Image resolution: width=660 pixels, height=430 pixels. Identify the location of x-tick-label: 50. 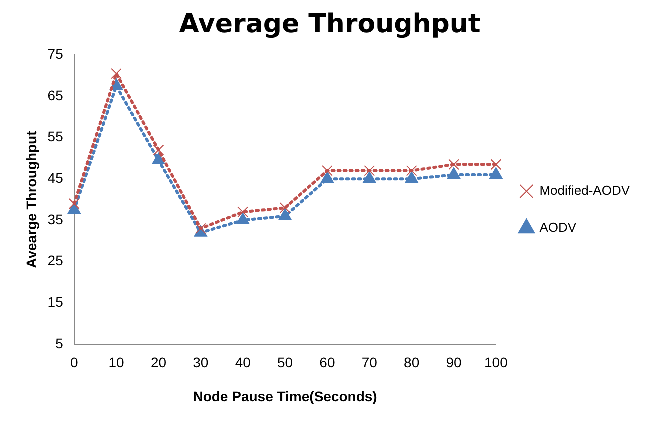
(285, 362).